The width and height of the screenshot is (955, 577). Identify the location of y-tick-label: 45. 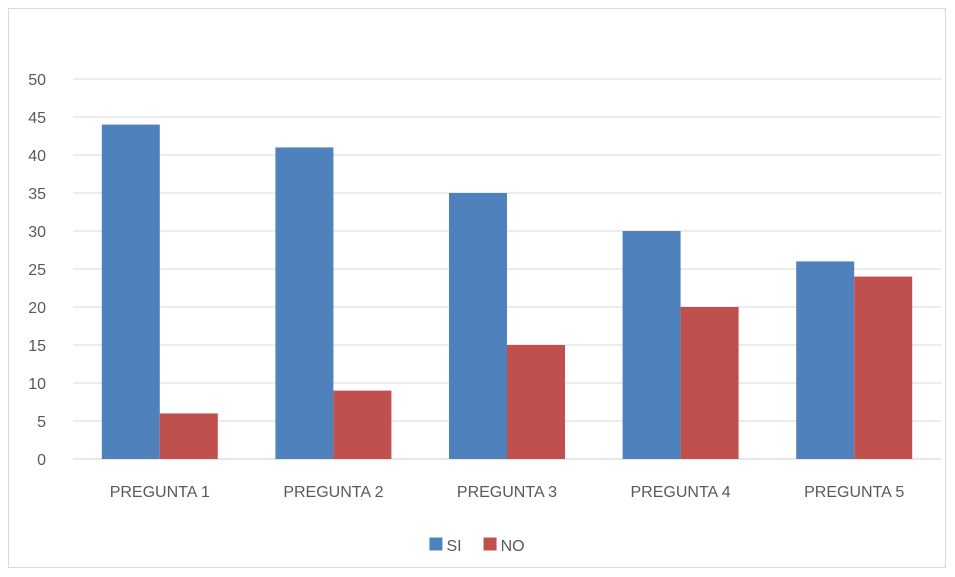
(37, 118).